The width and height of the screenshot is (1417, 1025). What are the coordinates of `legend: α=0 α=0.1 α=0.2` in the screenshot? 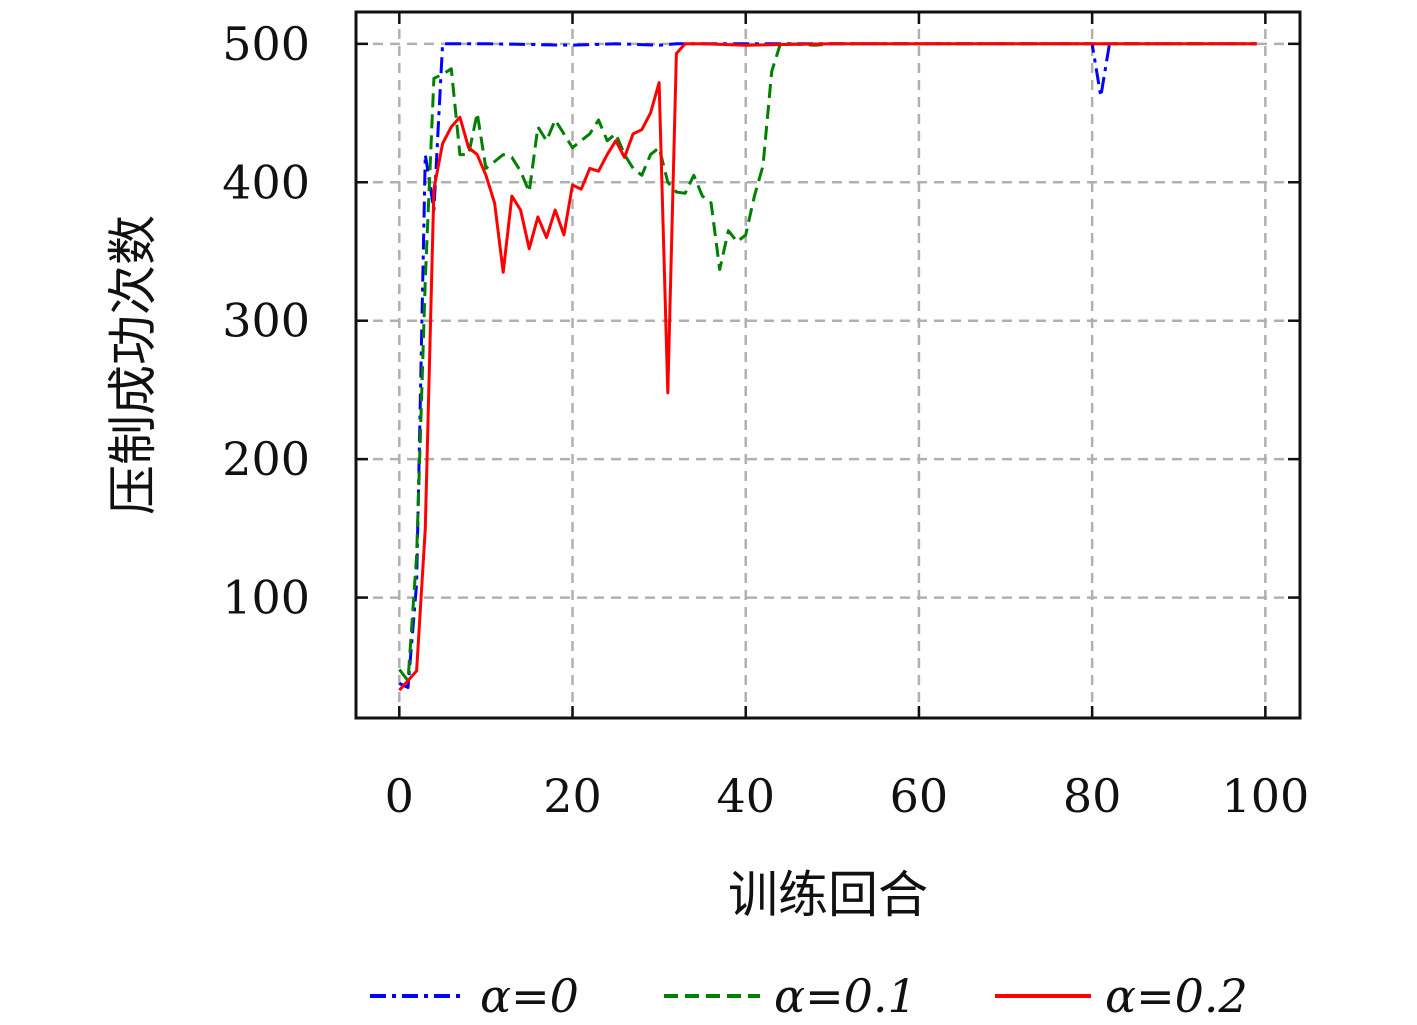 It's located at (809, 996).